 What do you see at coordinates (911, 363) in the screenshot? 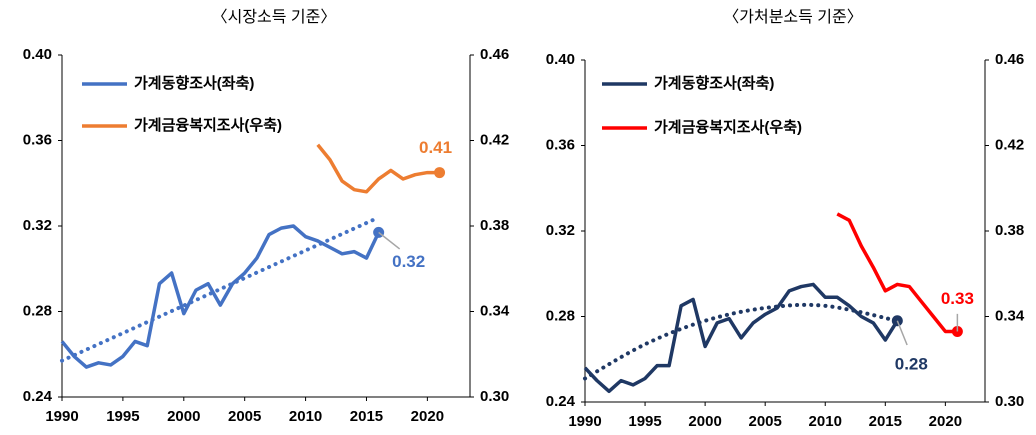
I see `data-label: 0.28` at bounding box center [911, 363].